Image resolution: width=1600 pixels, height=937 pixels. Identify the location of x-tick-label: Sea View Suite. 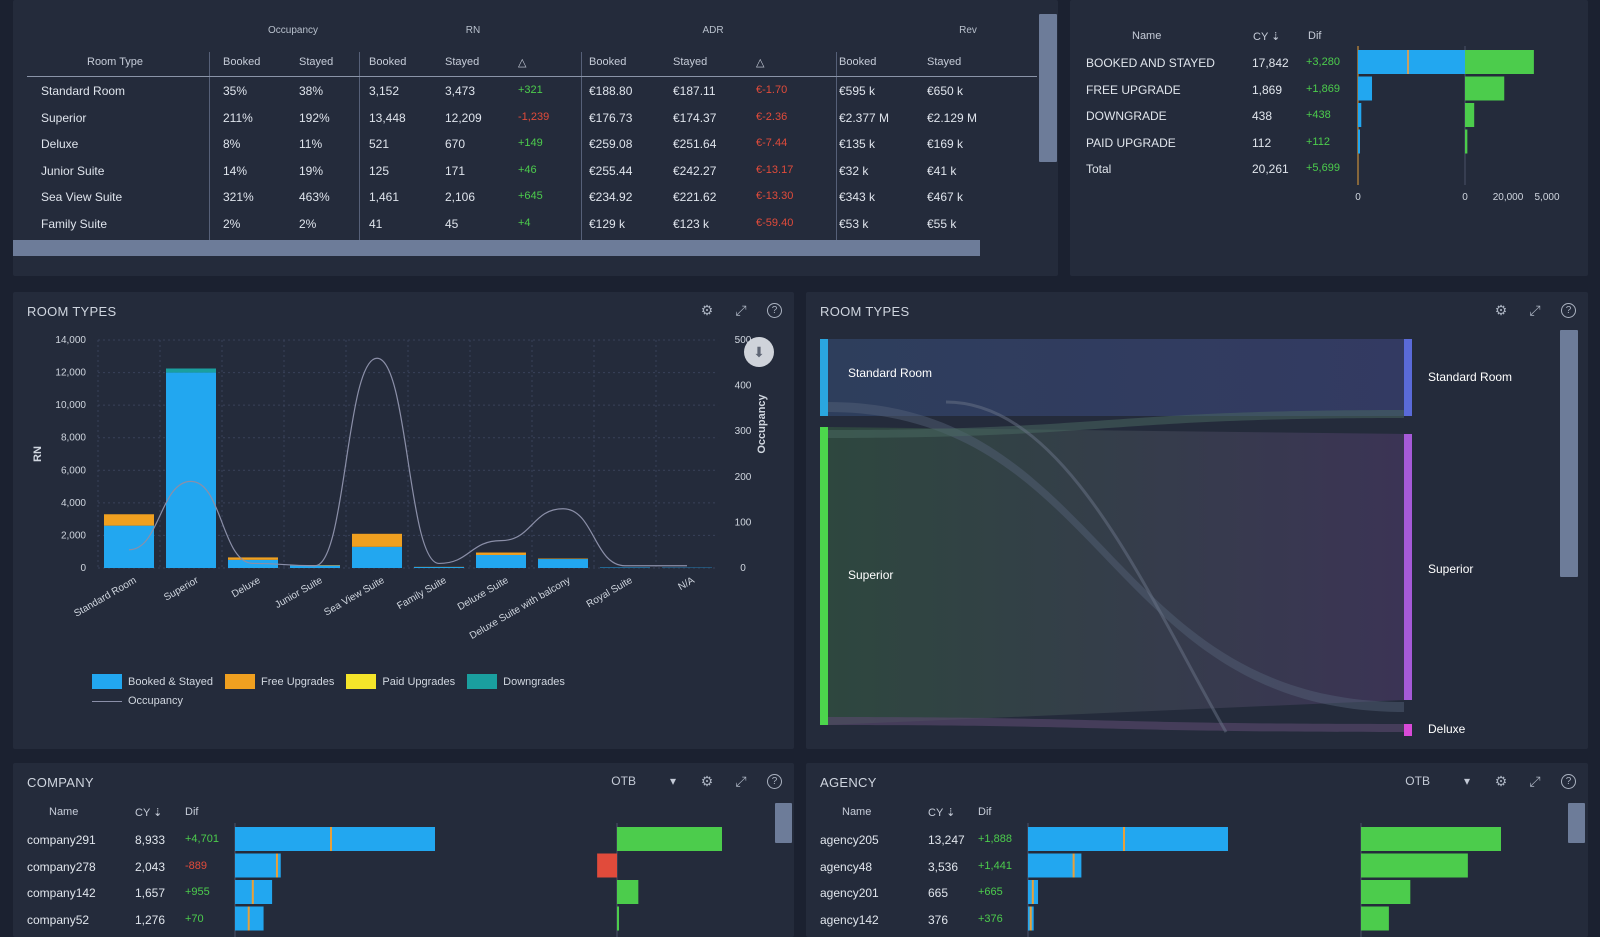
(354, 597).